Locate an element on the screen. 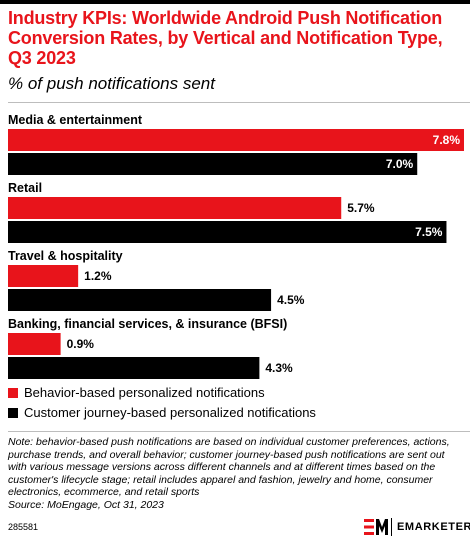  data-label: 1.2% is located at coordinates (98, 276).